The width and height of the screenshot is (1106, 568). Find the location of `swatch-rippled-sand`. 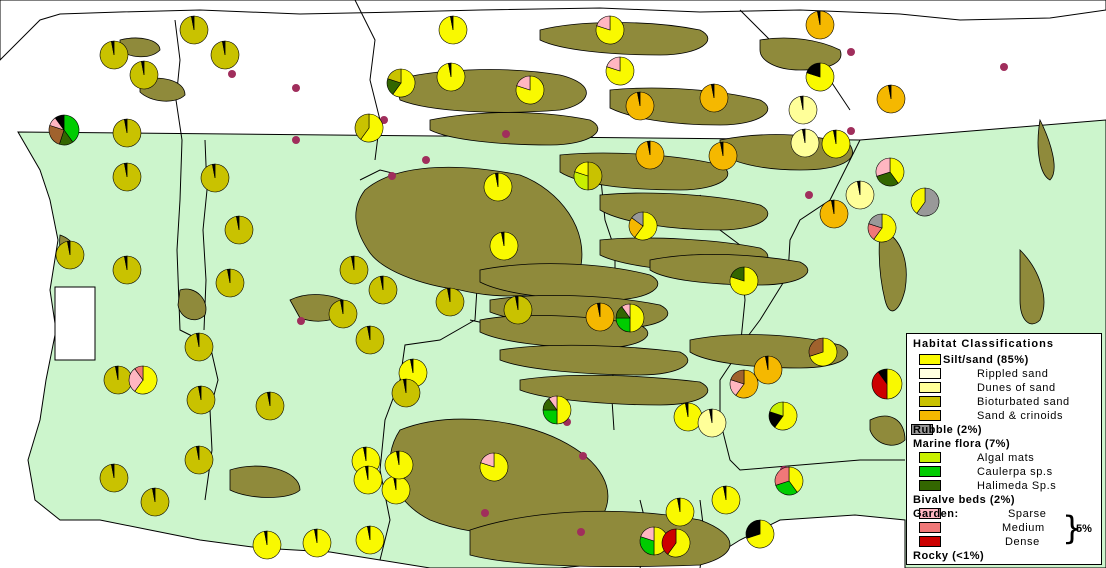

swatch-rippled-sand is located at coordinates (930, 373).